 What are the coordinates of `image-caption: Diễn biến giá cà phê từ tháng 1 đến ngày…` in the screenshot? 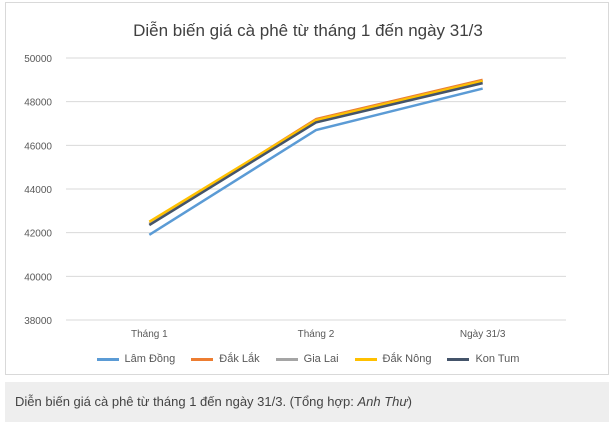 It's located at (307, 402).